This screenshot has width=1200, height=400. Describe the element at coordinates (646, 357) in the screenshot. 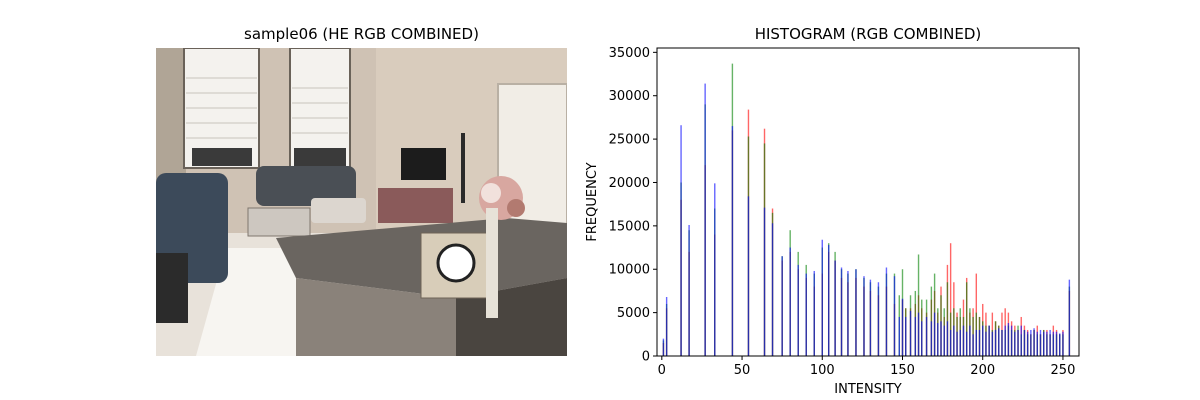

I see `y-tick-label: 0` at that location.